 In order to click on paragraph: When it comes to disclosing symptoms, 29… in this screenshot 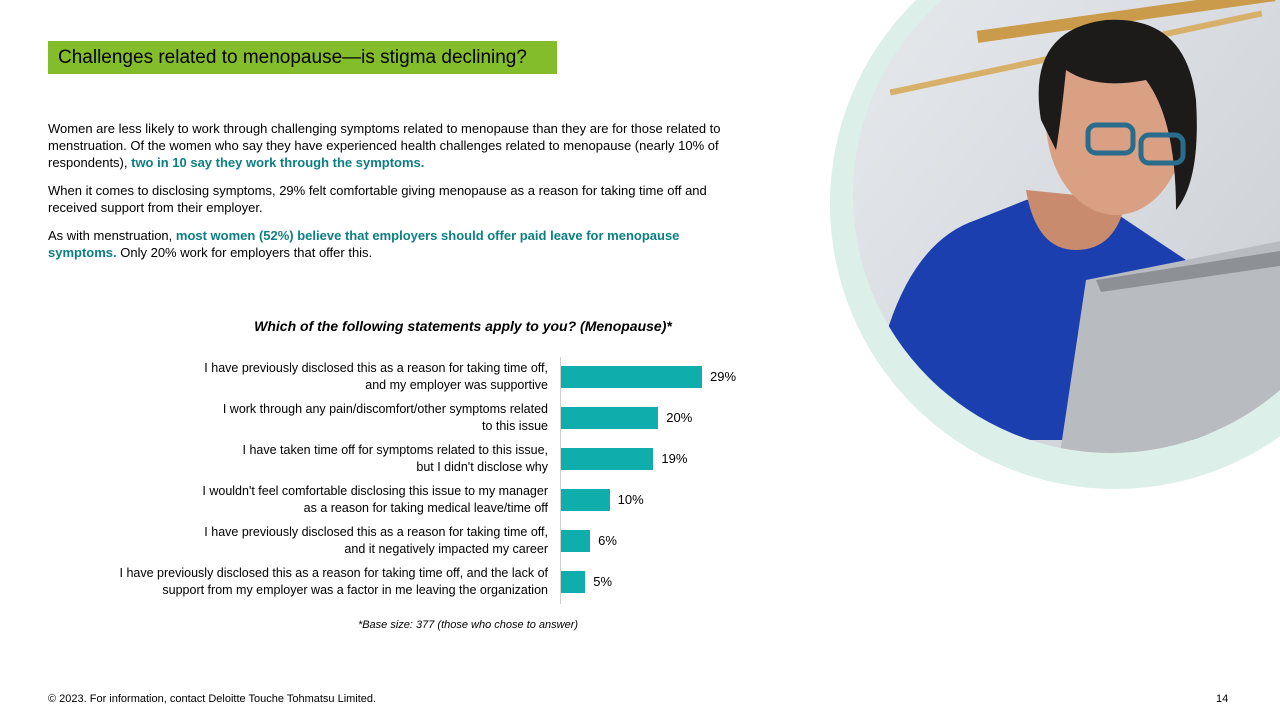, I will do `click(393, 199)`.